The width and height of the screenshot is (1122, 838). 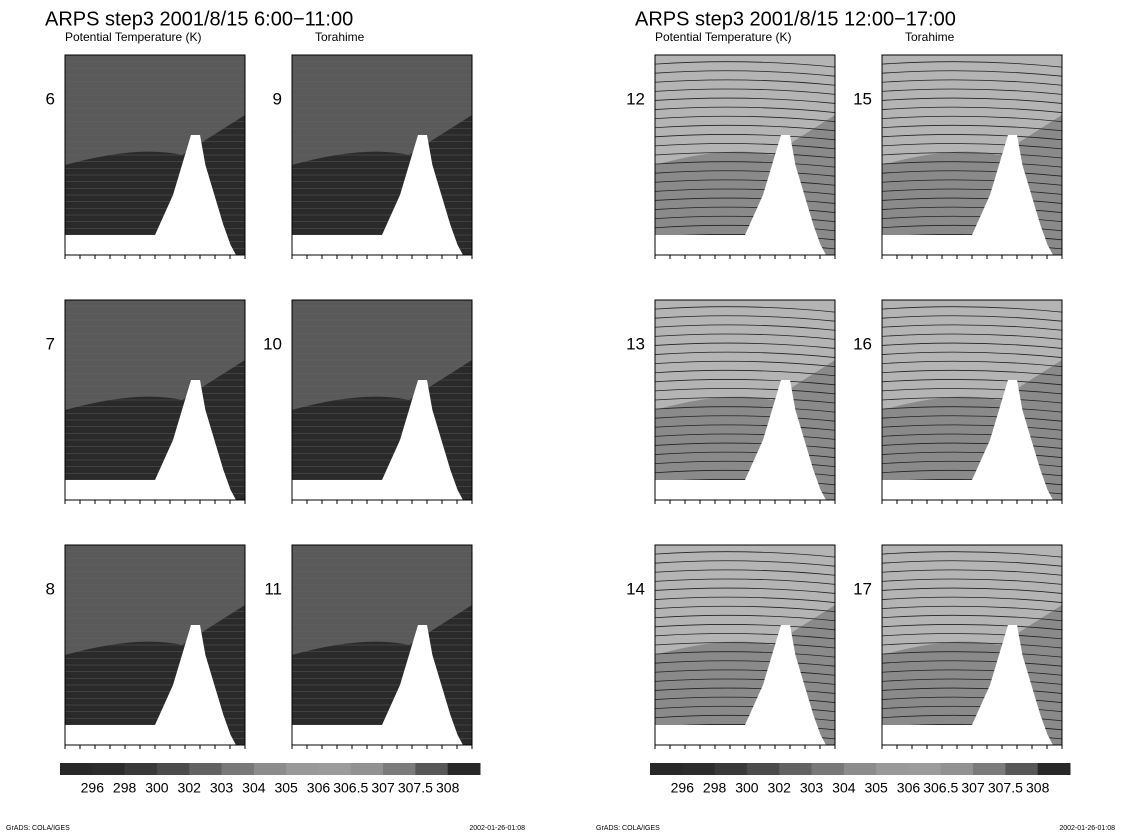 What do you see at coordinates (497, 828) in the screenshot?
I see `footer-right: 2002-01-26-01:08` at bounding box center [497, 828].